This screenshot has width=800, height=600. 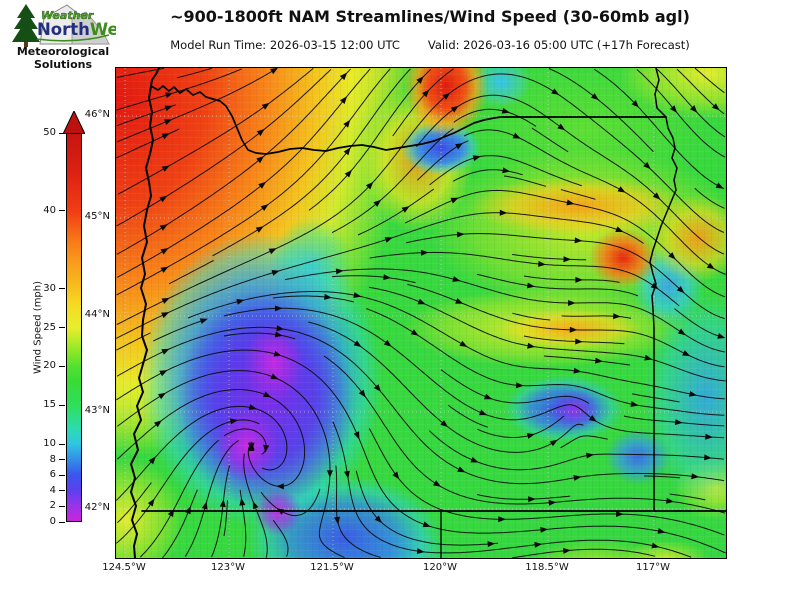 I want to click on logo-swoosh, so click(x=73, y=38).